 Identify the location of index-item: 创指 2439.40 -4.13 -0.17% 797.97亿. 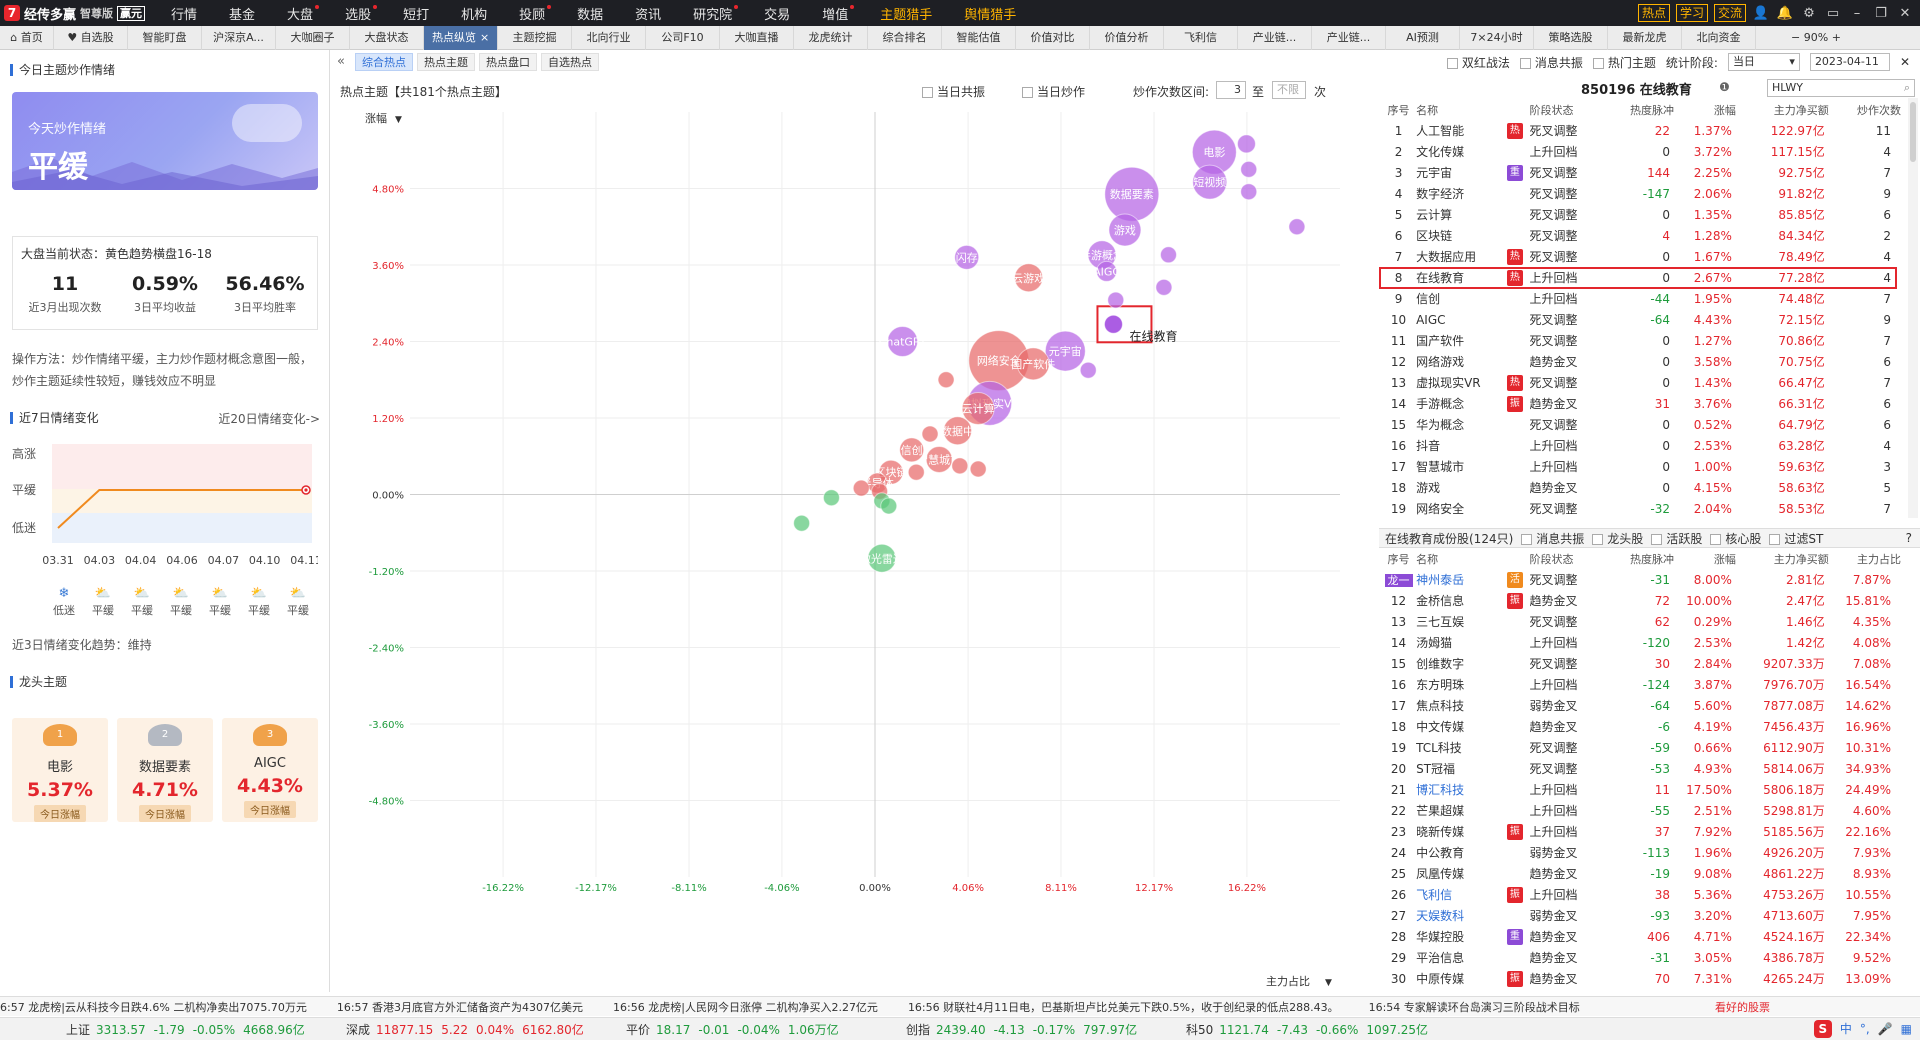
(988, 1029).